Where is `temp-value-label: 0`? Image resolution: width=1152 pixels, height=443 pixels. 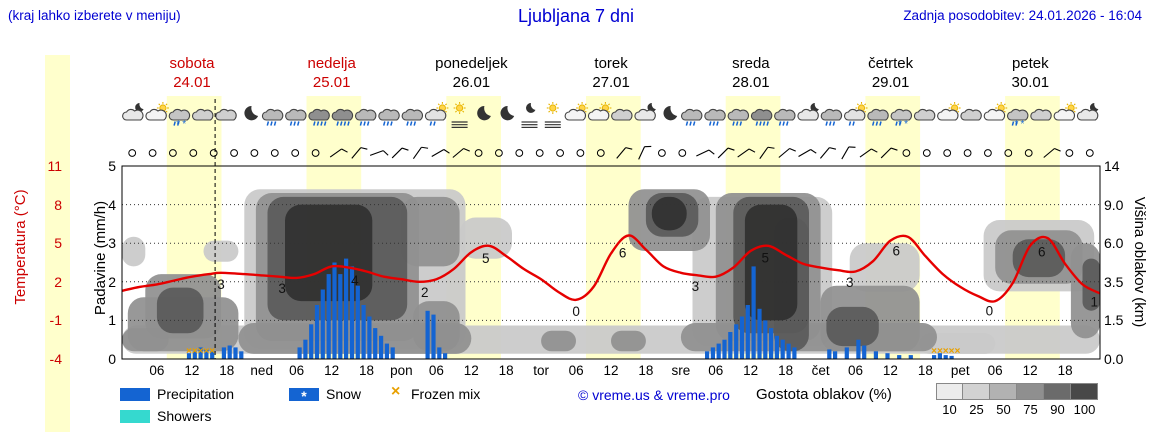 temp-value-label: 0 is located at coordinates (576, 311).